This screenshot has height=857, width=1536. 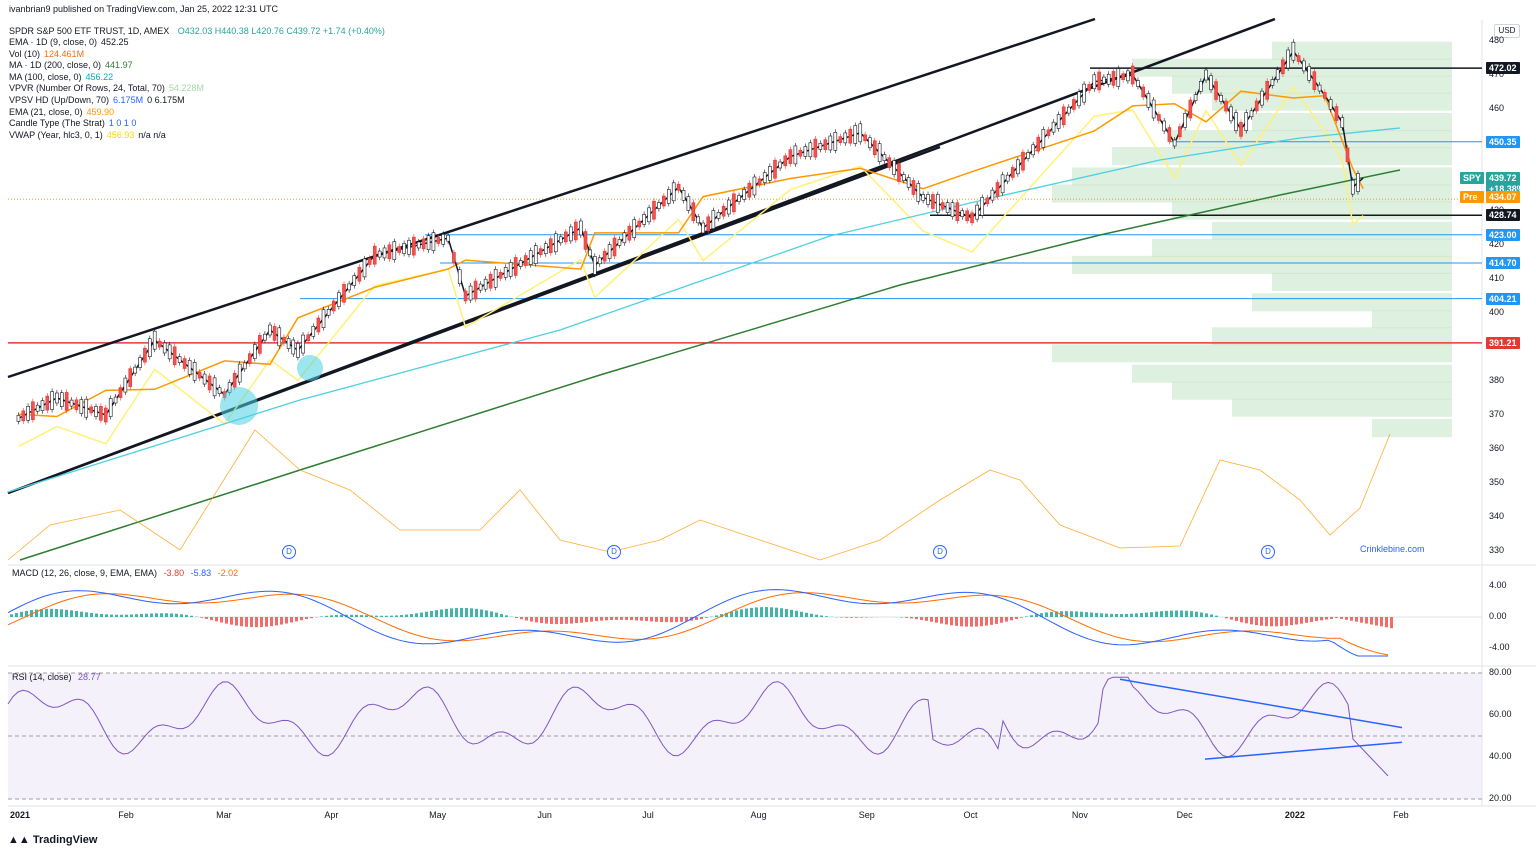 What do you see at coordinates (971, 815) in the screenshot?
I see `time-axis-label: Oct` at bounding box center [971, 815].